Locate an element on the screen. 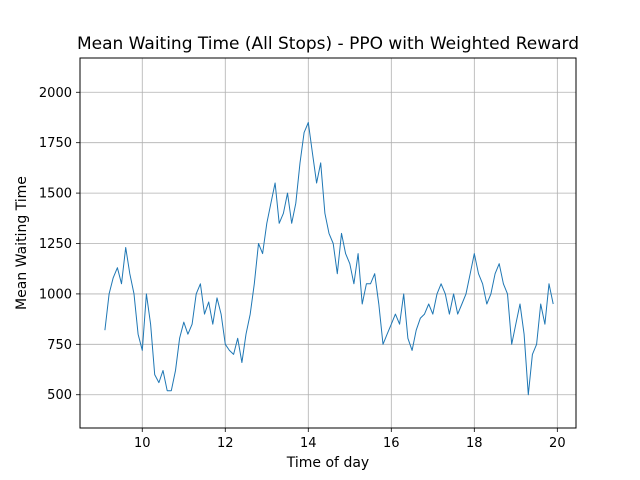  y-tick-label: 1000 is located at coordinates (55, 294).